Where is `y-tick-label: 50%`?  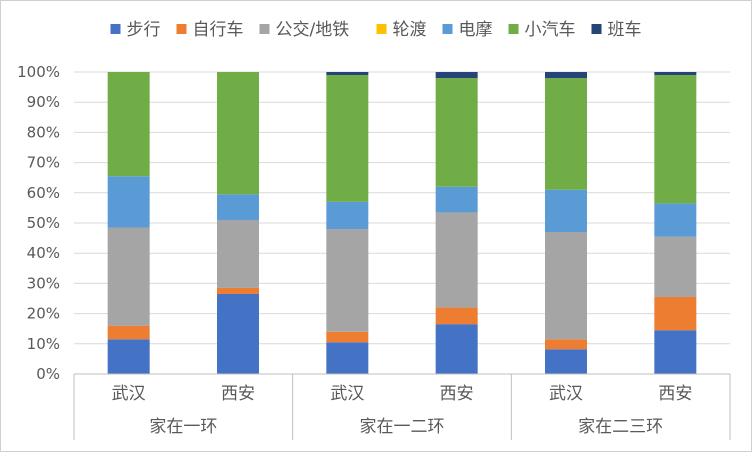 y-tick-label: 50% is located at coordinates (43, 223).